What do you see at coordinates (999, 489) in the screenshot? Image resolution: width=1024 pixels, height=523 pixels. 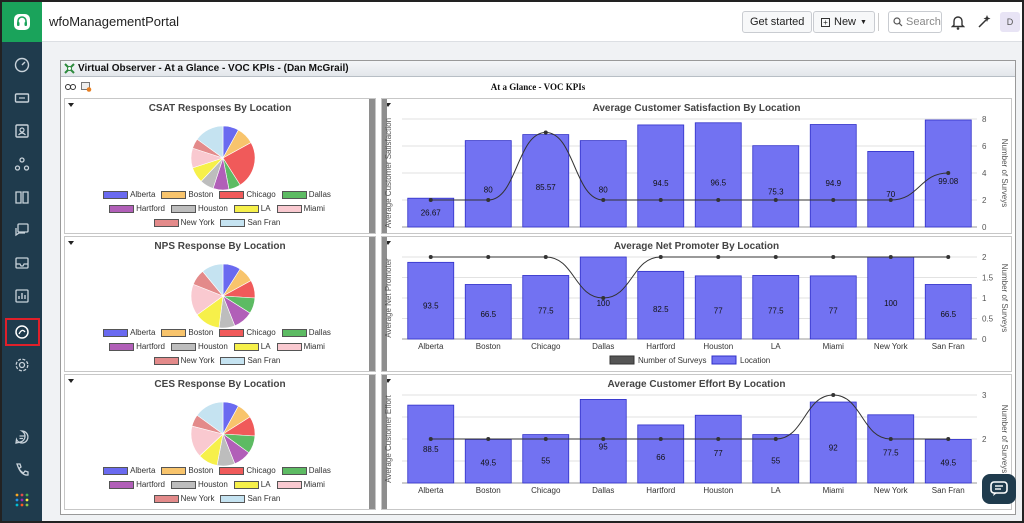 I see `chat-support-button` at bounding box center [999, 489].